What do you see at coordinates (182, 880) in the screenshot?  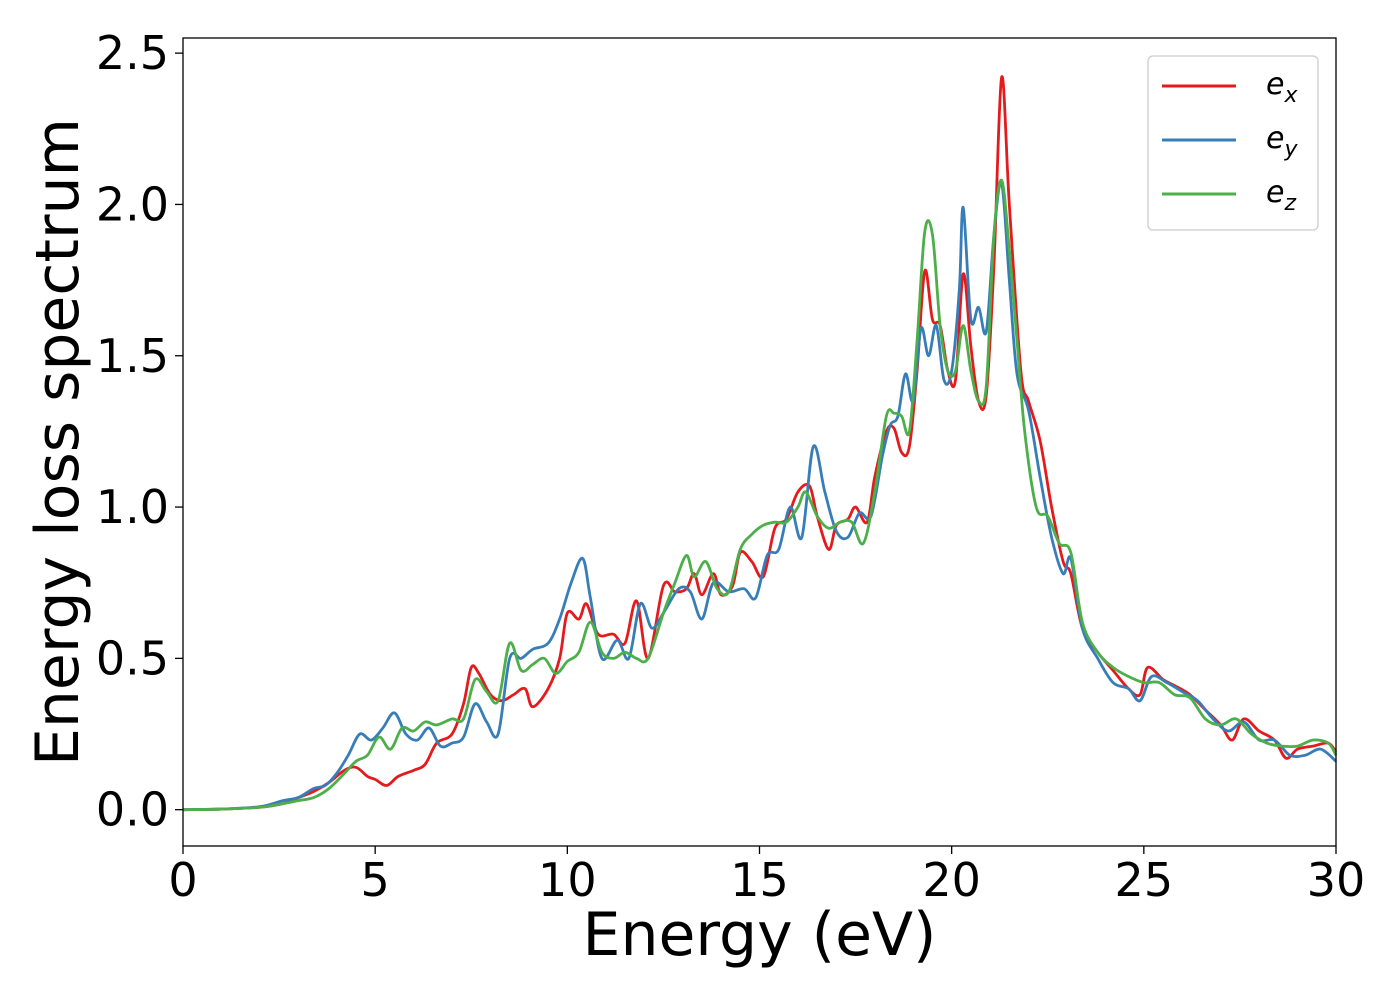 I see `x-tick-label: 0` at bounding box center [182, 880].